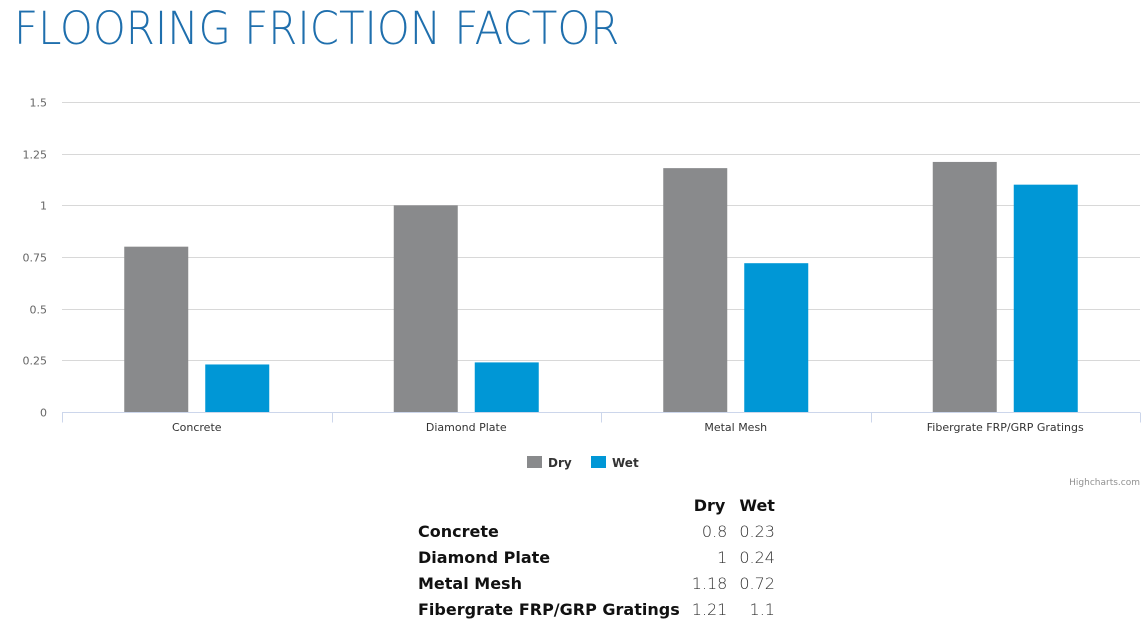 Image resolution: width=1148 pixels, height=627 pixels. I want to click on legend: Dry Wet, so click(583, 463).